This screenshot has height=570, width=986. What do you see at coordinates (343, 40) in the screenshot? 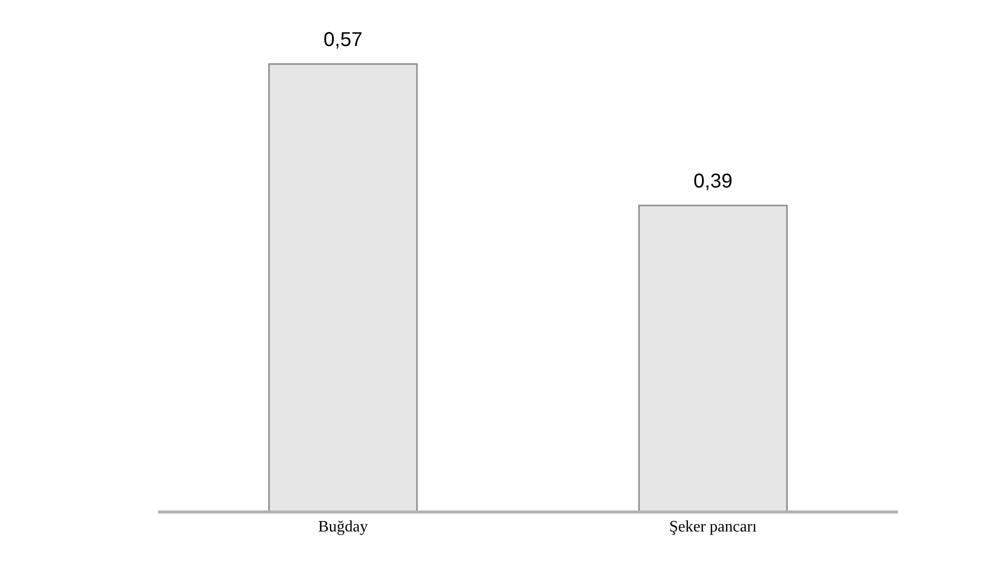
I see `data-label: 0,57` at bounding box center [343, 40].